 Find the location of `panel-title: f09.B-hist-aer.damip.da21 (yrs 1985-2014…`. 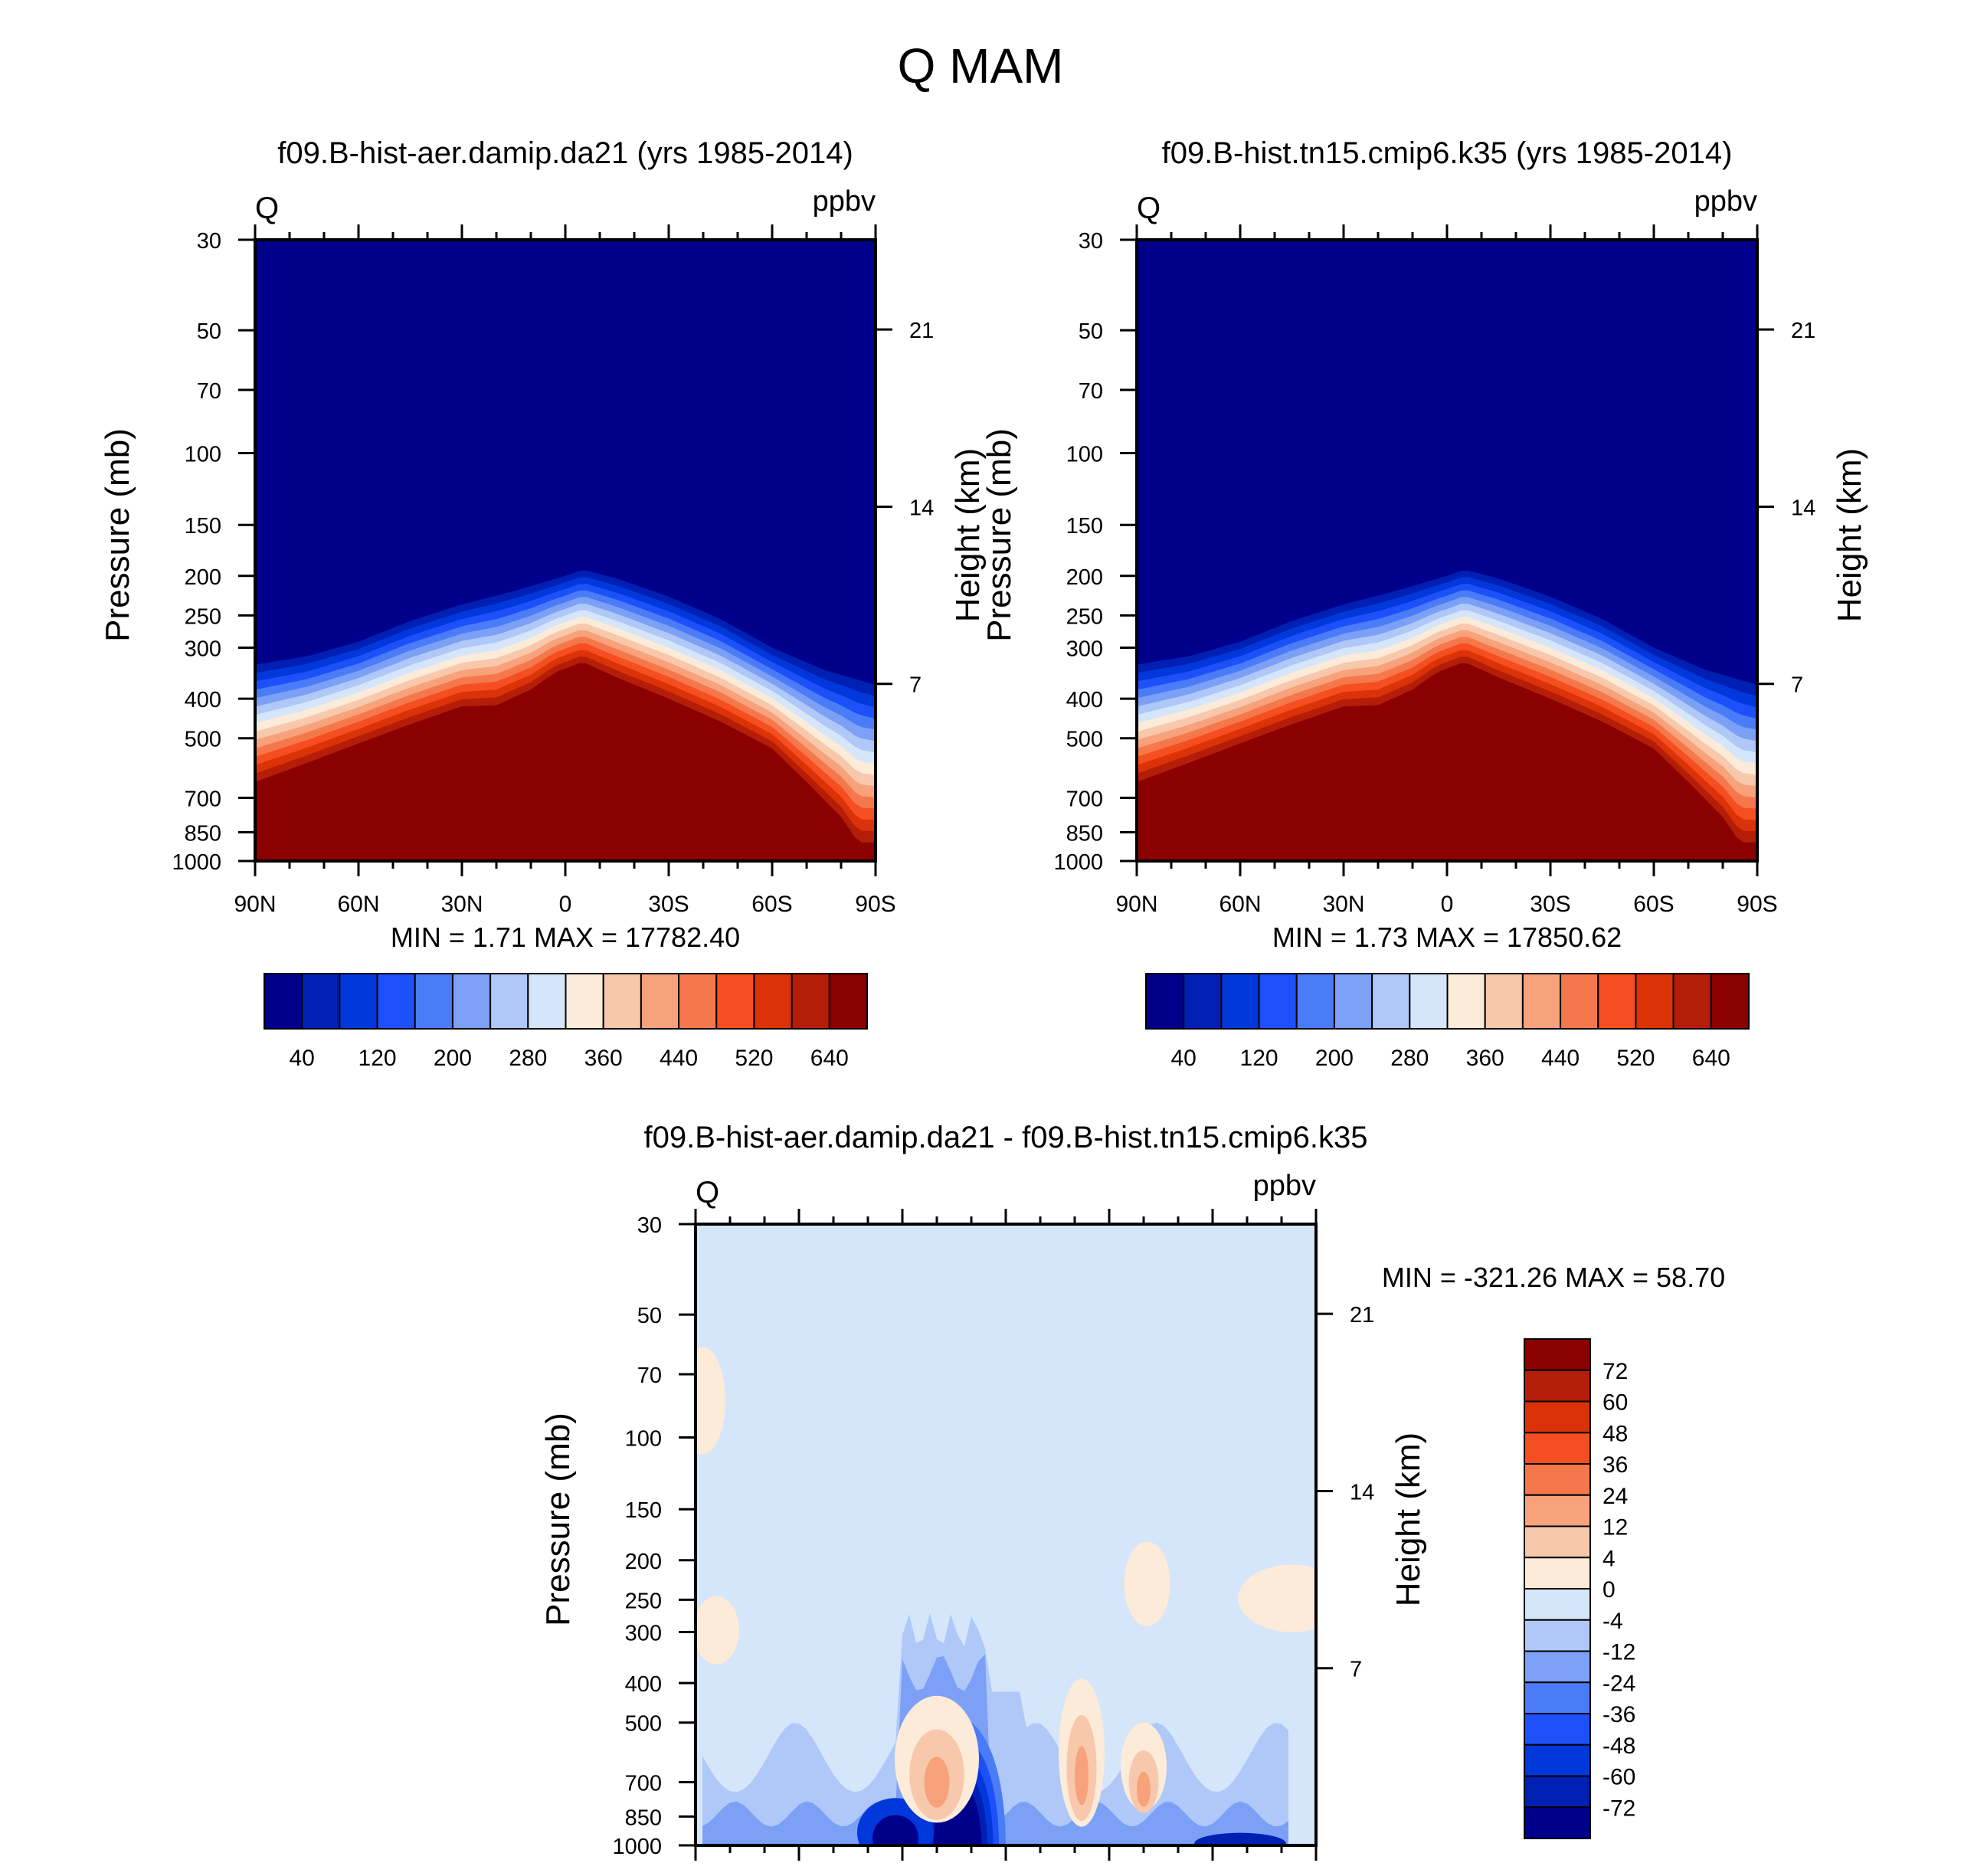

panel-title: f09.B-hist-aer.damip.da21 (yrs 1985-2014… is located at coordinates (565, 153).